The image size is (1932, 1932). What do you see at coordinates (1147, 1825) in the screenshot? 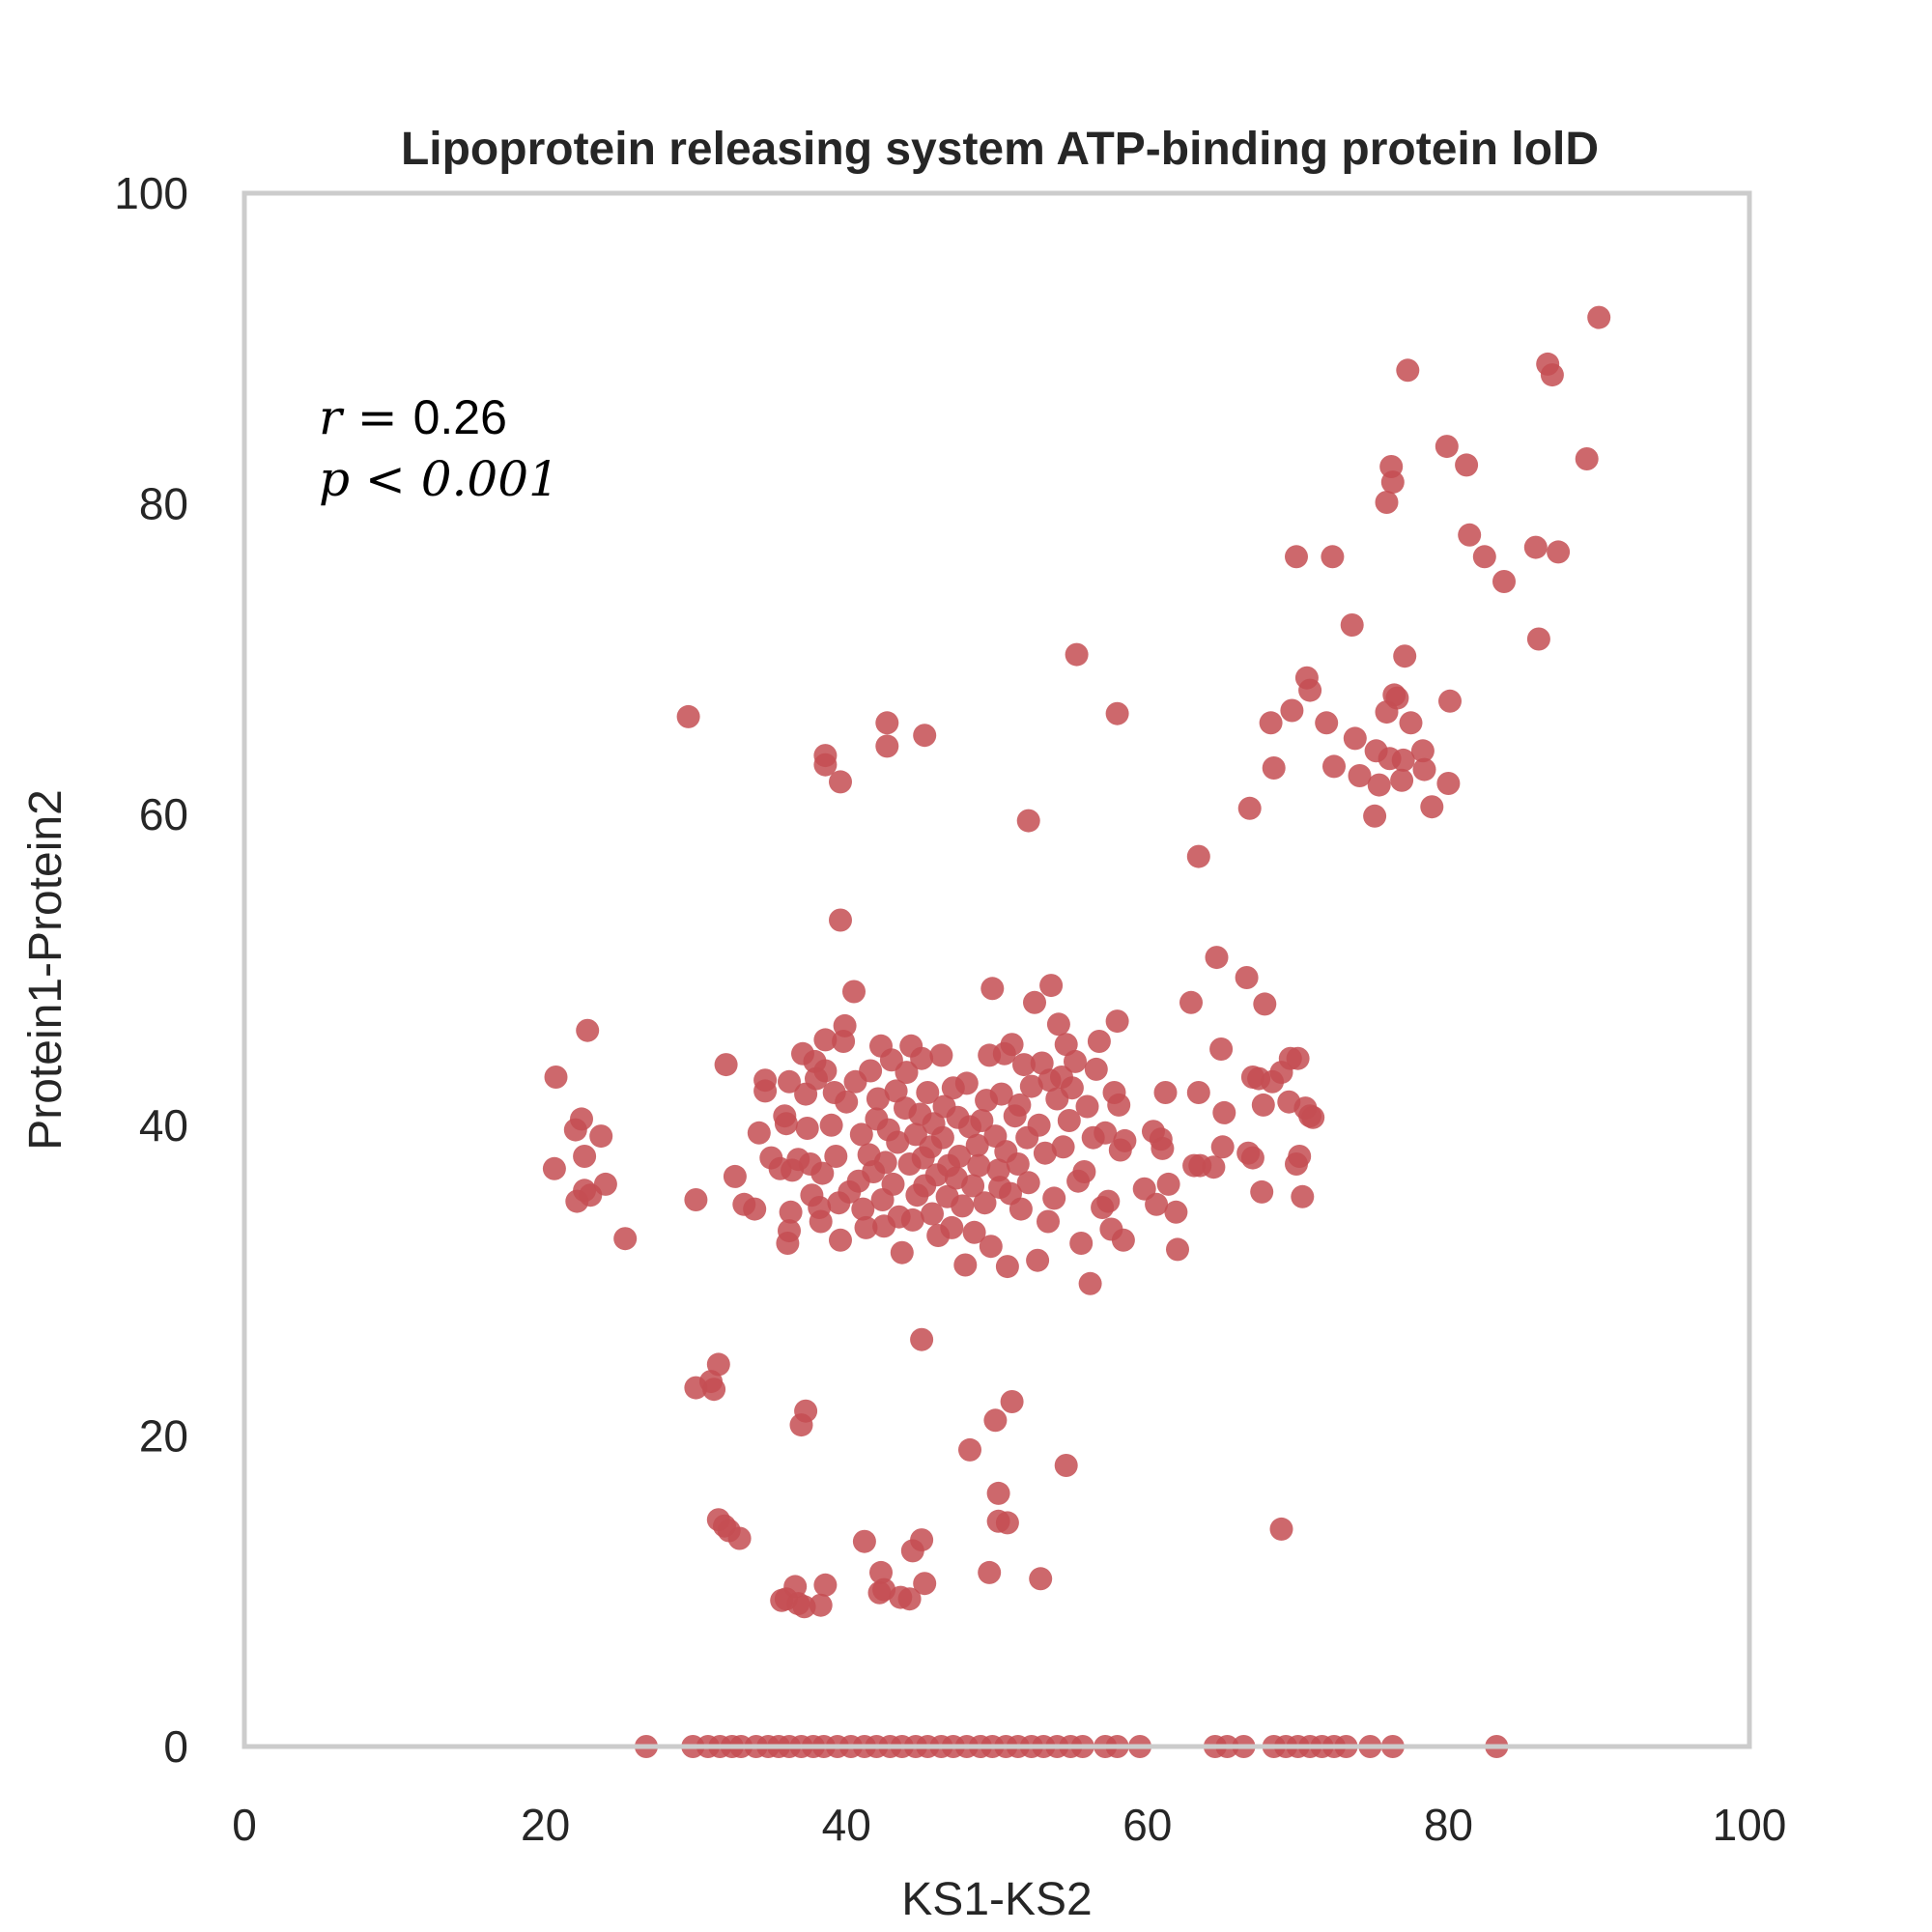
I see `x-tick-label: 60` at bounding box center [1147, 1825].